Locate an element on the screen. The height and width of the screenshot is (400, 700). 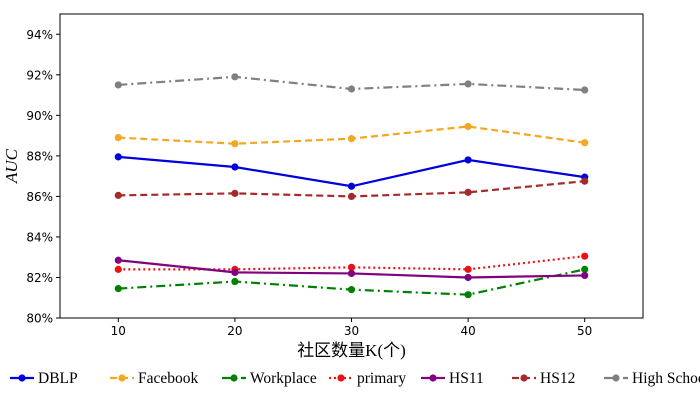
legend-label: Facebook is located at coordinates (168, 378).